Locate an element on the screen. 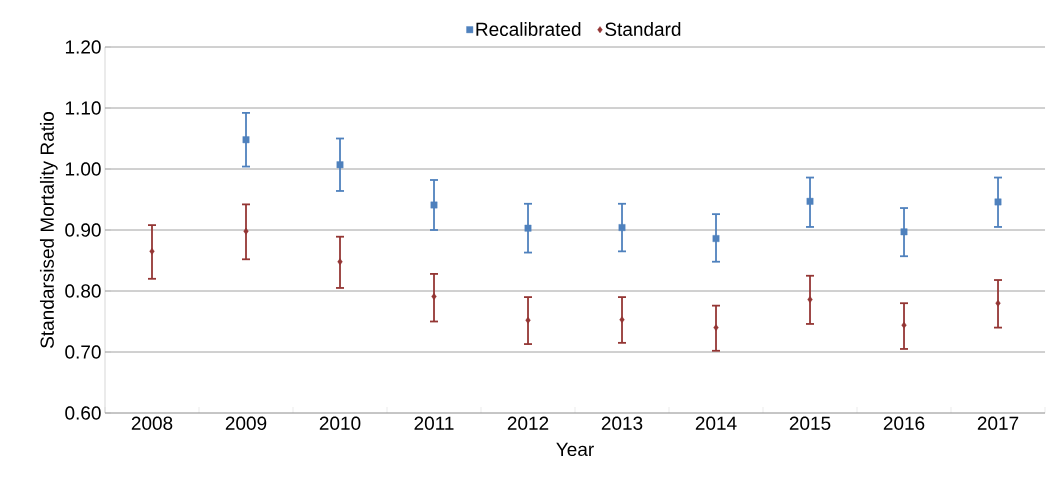 The image size is (1048, 487). y-tick-label: 0.70 is located at coordinates (83, 352).